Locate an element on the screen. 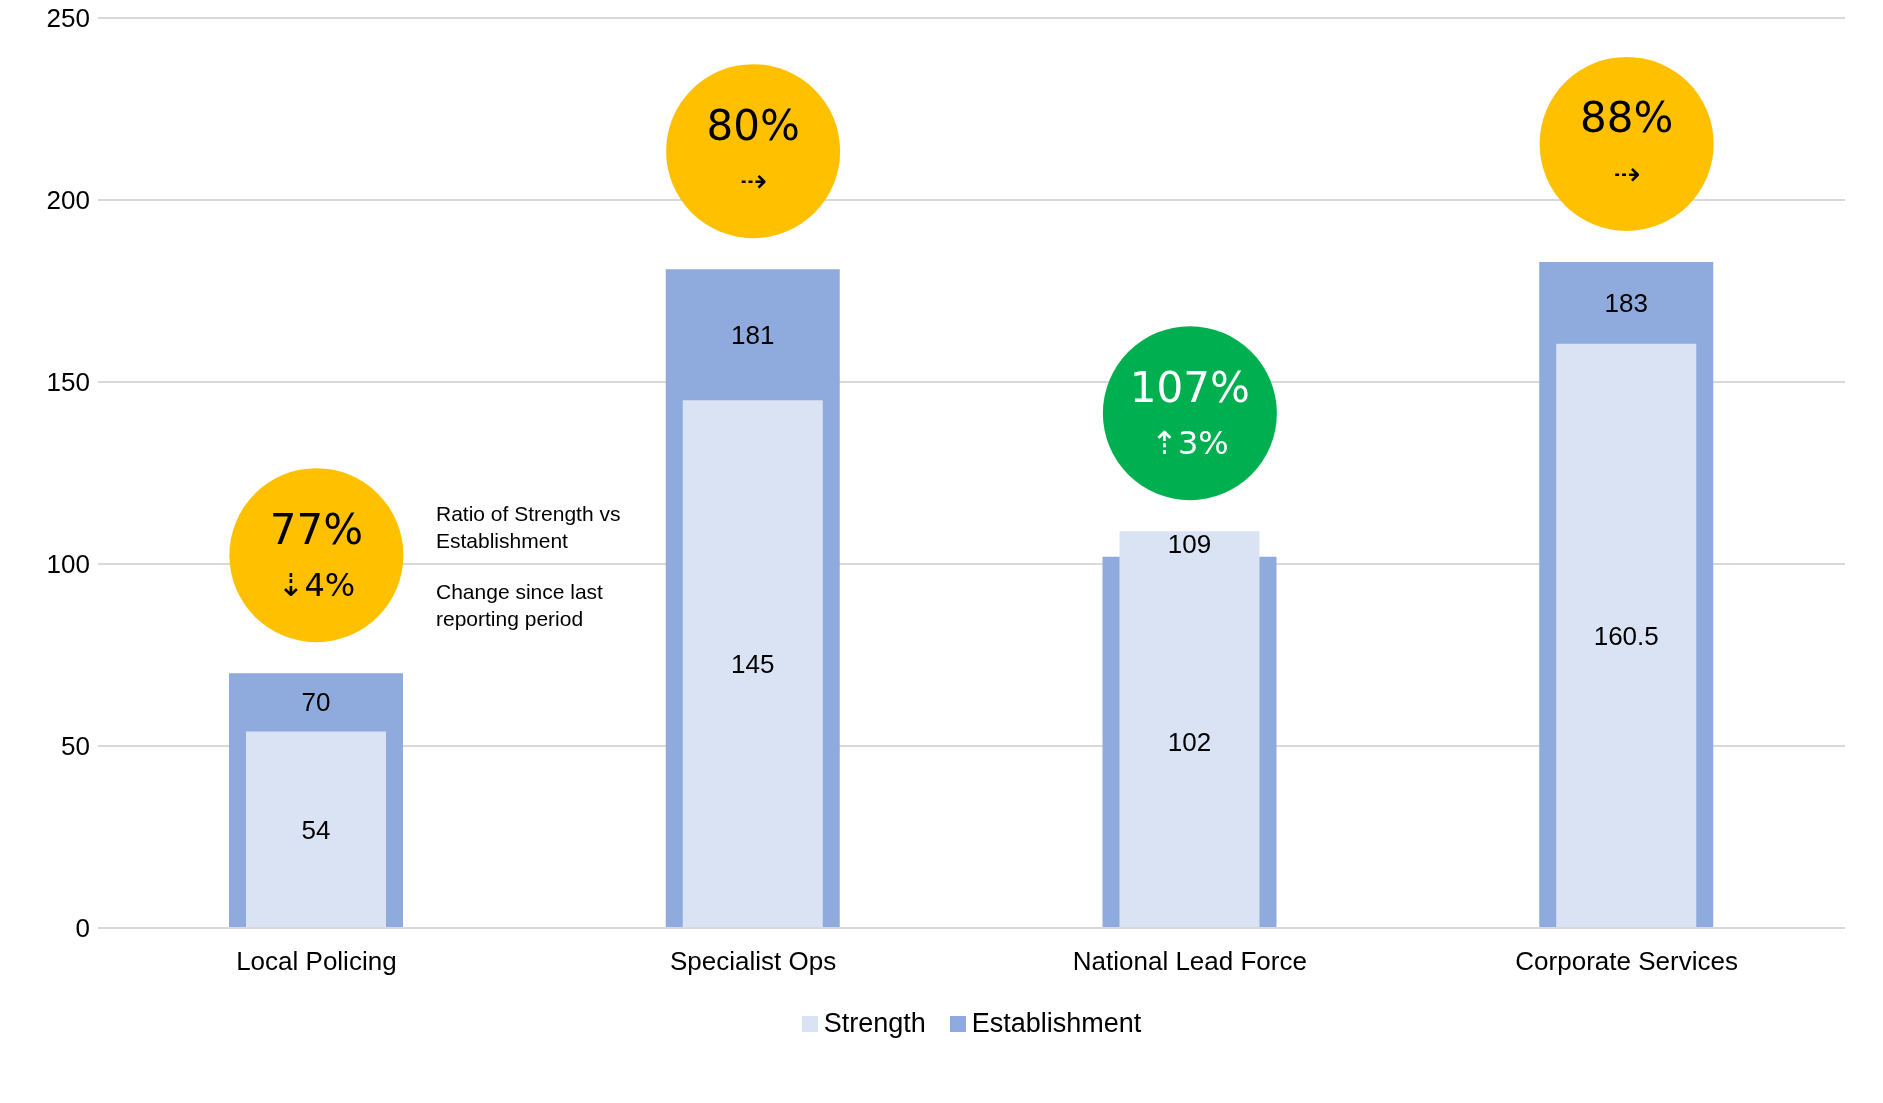  data-label: 181 is located at coordinates (753, 334).